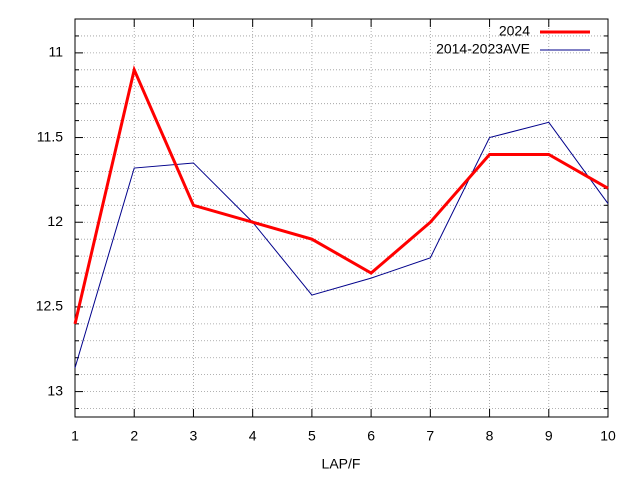 This screenshot has width=640, height=480. I want to click on y-tick-label: 13, so click(55, 390).